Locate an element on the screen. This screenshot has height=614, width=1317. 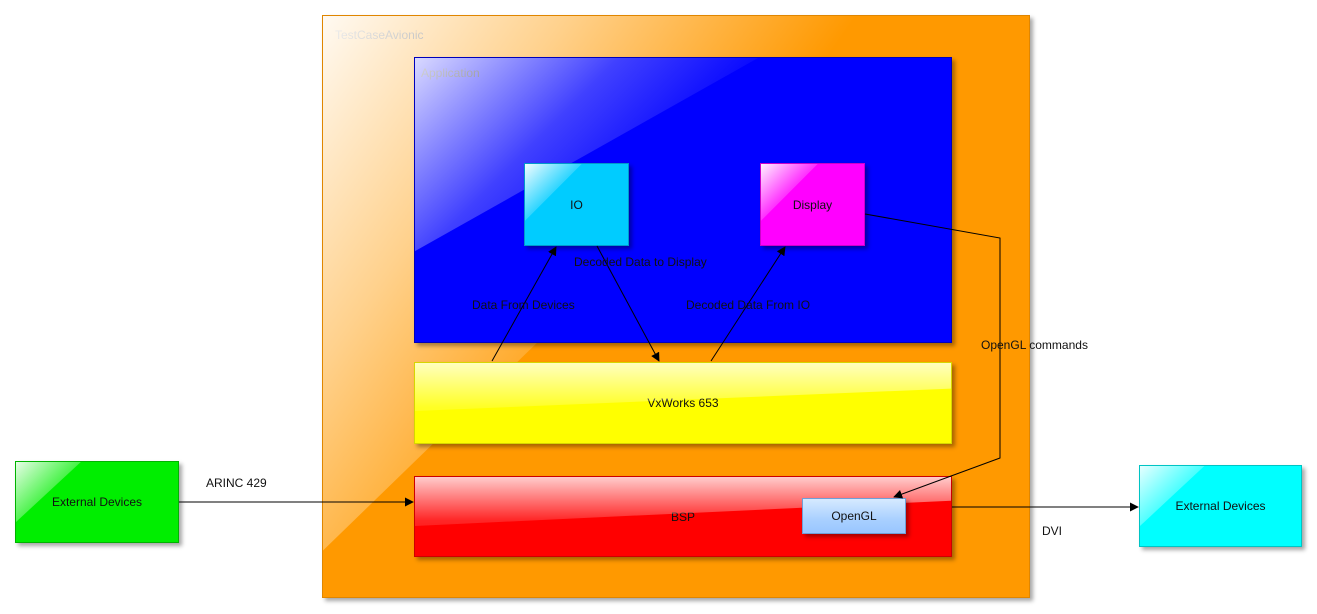
io-block: IO is located at coordinates (576, 204).